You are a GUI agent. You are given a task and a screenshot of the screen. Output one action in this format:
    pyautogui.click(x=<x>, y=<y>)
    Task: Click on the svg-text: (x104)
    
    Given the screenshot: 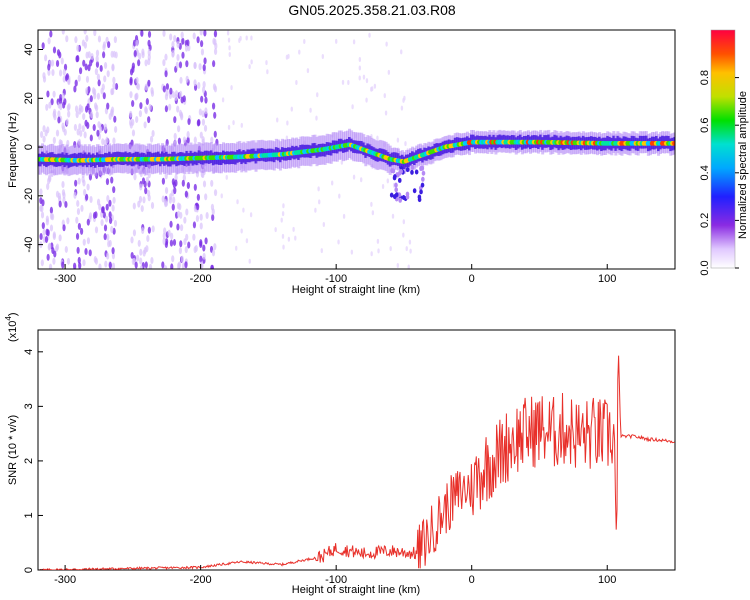 What is the action you would take?
    pyautogui.click(x=11, y=327)
    